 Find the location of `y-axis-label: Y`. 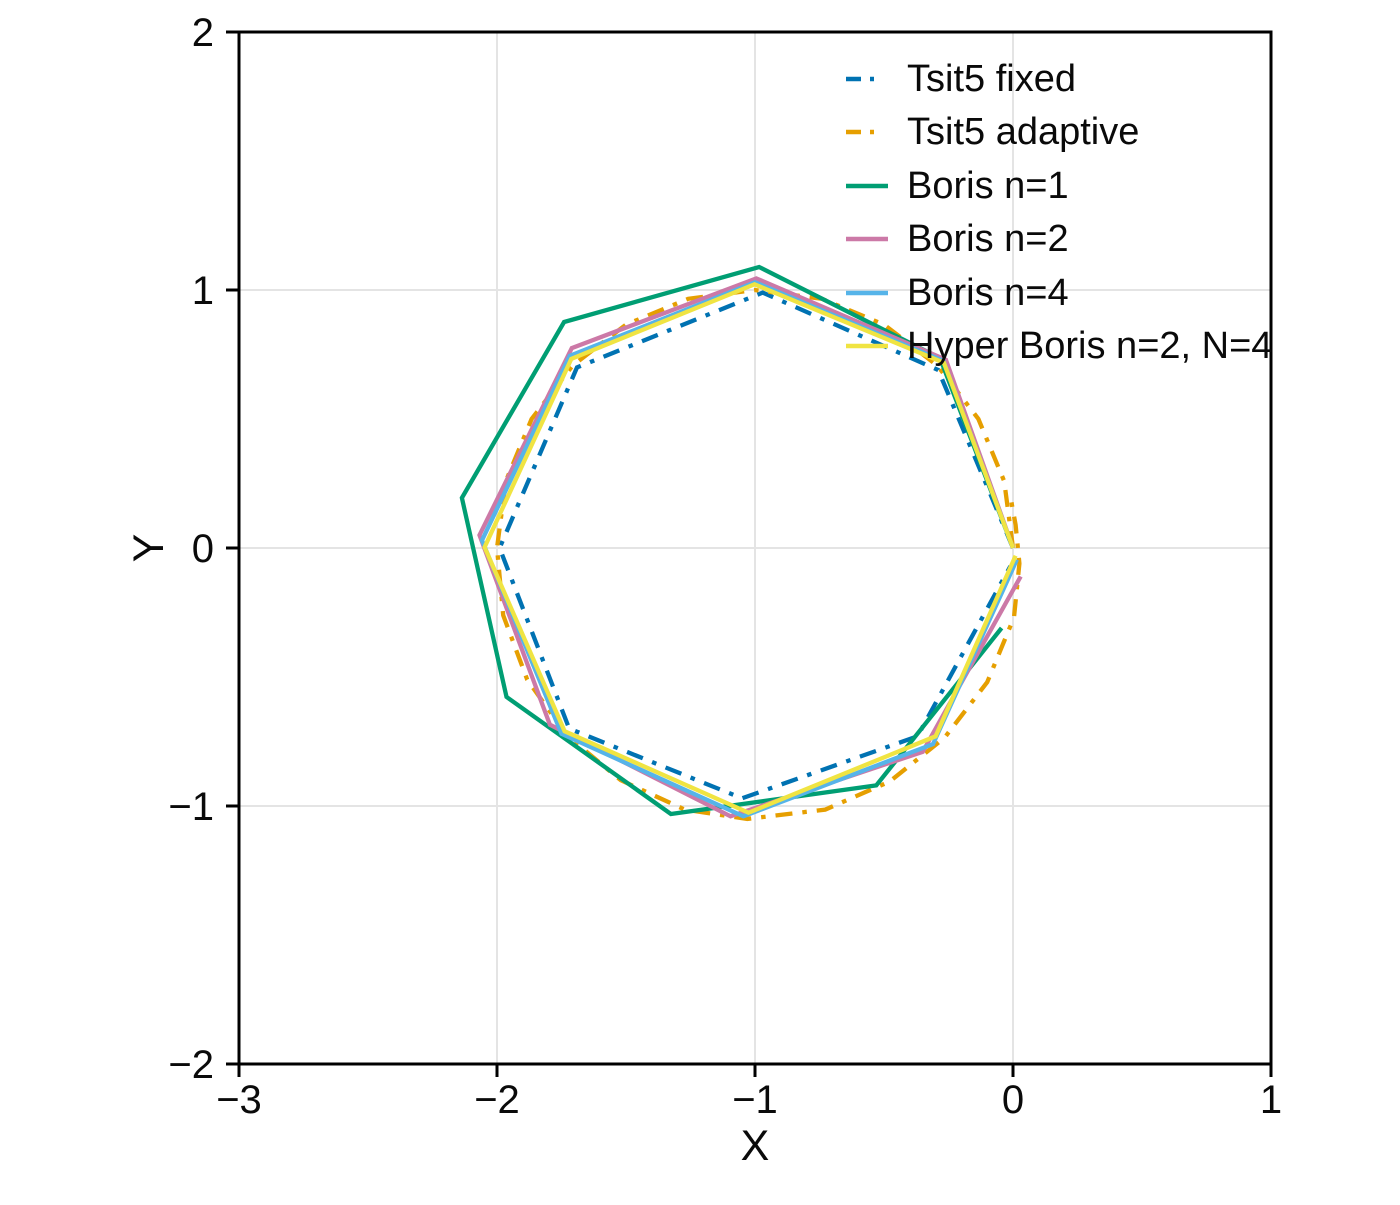

y-axis-label: Y is located at coordinates (149, 548).